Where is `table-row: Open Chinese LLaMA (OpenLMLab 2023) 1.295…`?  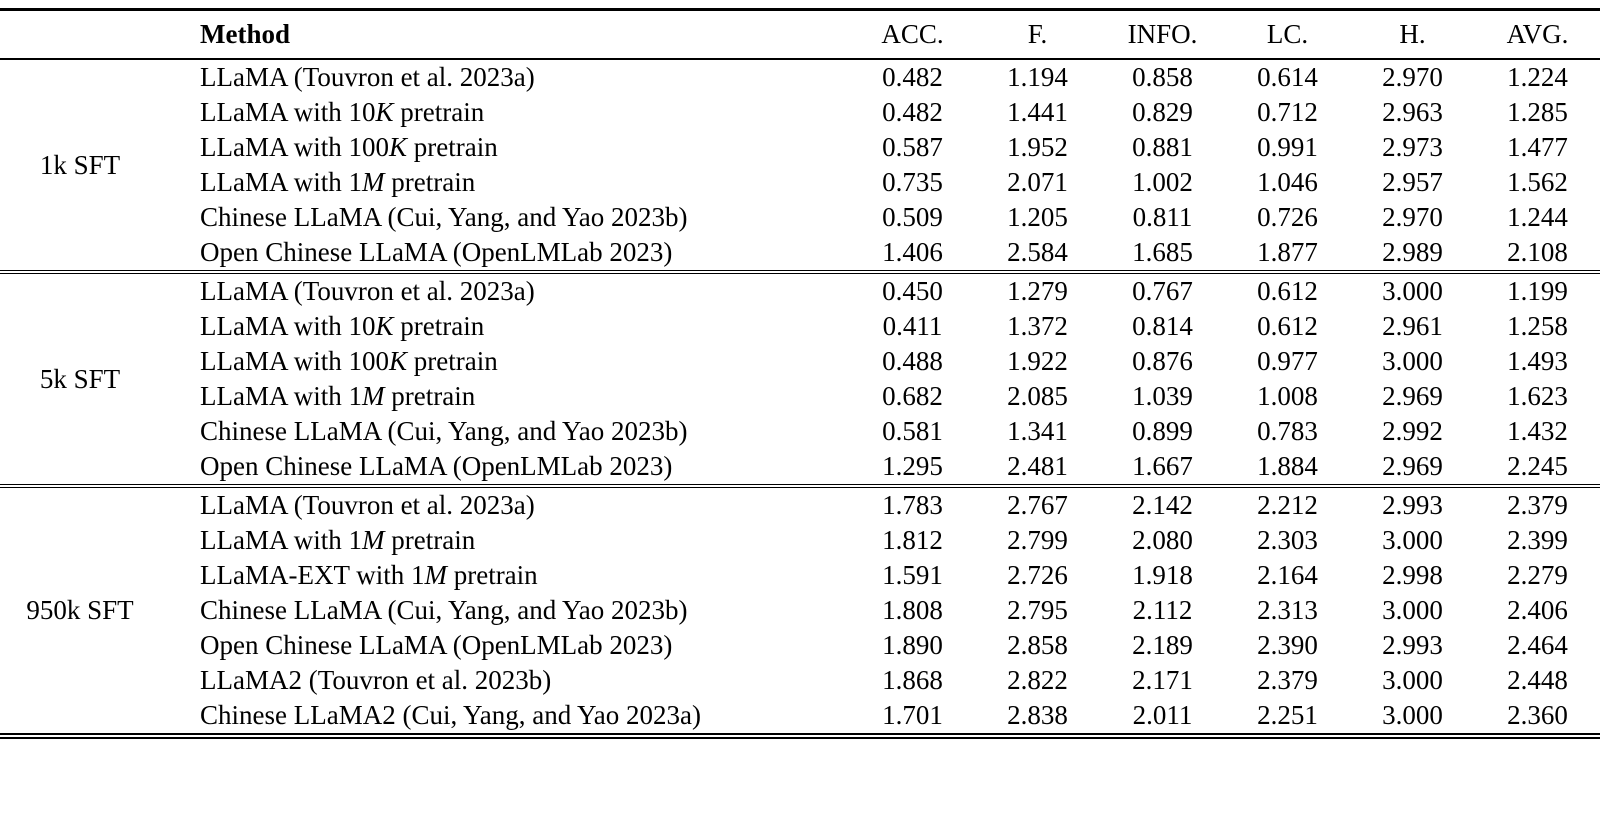 table-row: Open Chinese LLaMA (OpenLMLab 2023) 1.295… is located at coordinates (800, 467).